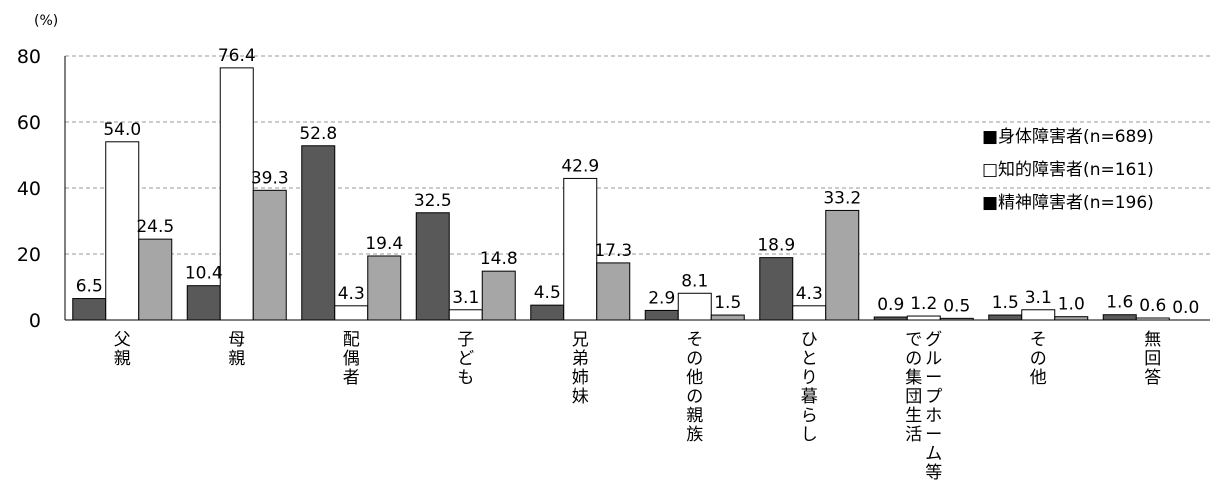 The height and width of the screenshot is (498, 1228). I want to click on category-label-char: 暮, so click(809, 397).